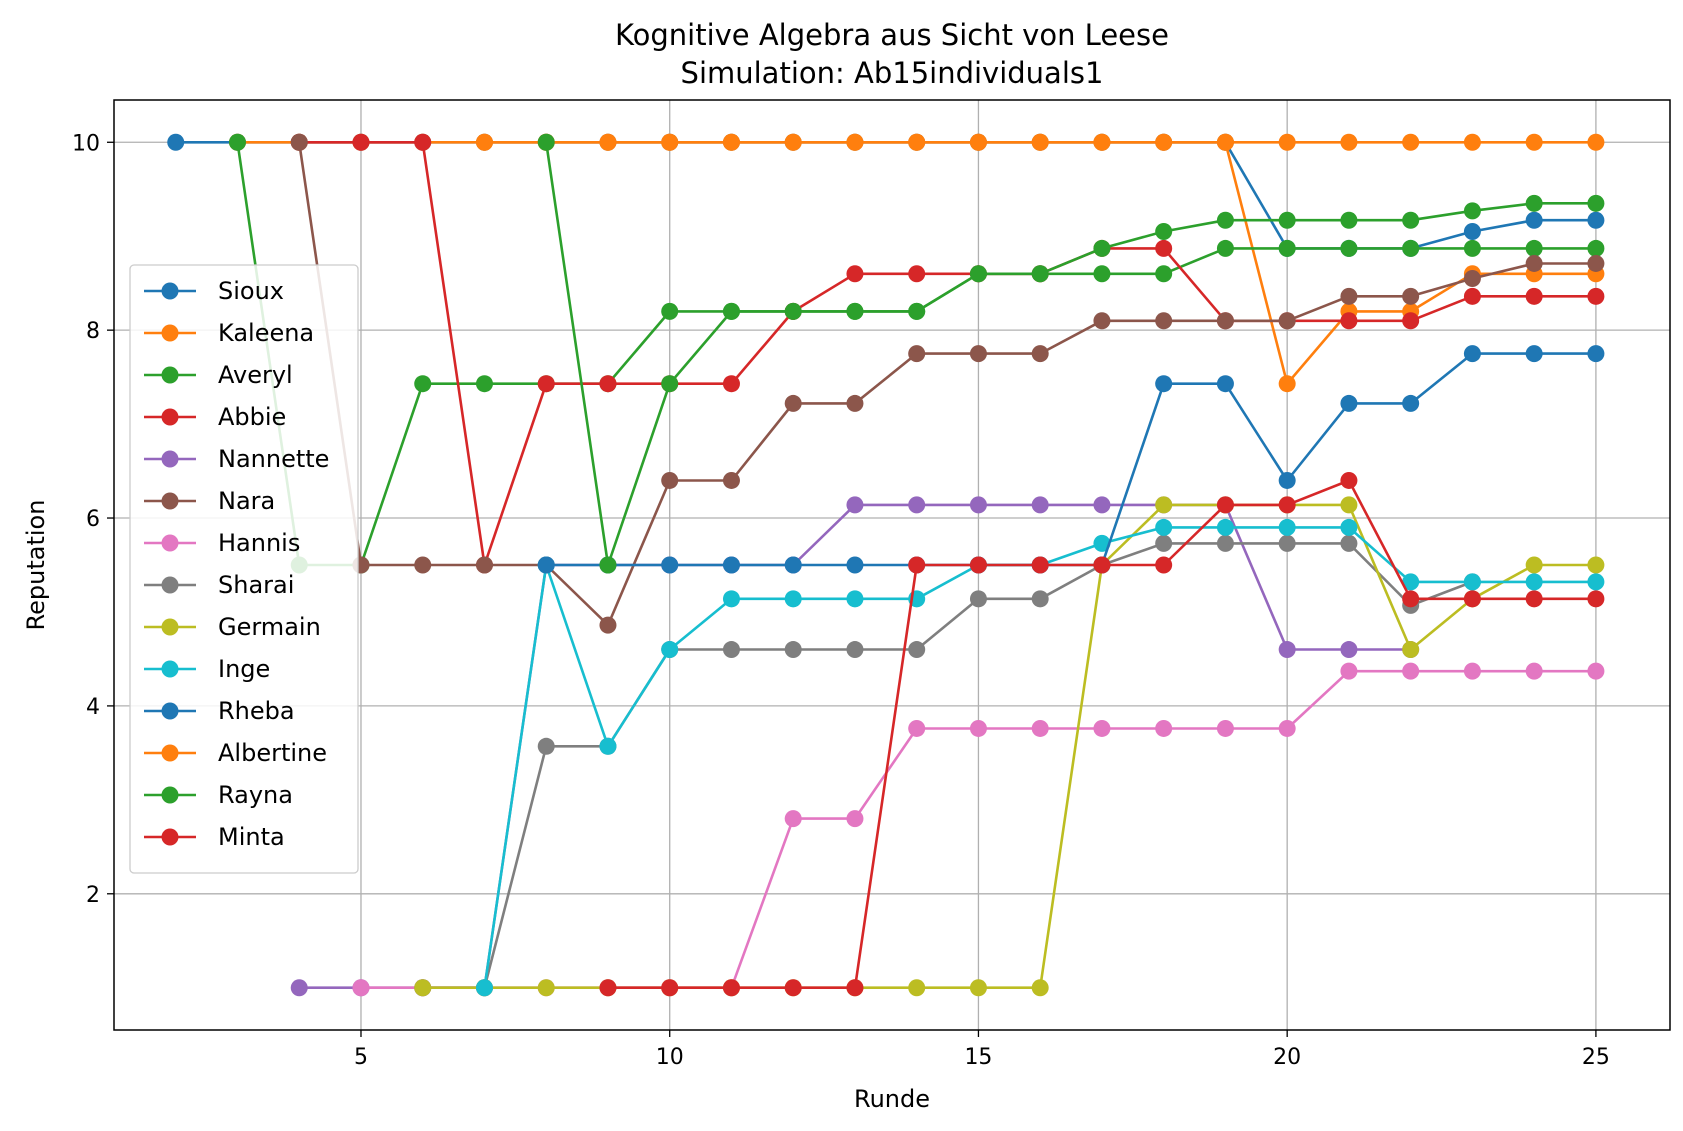 The height and width of the screenshot is (1131, 1683). I want to click on legend-marker-sioux, so click(170, 291).